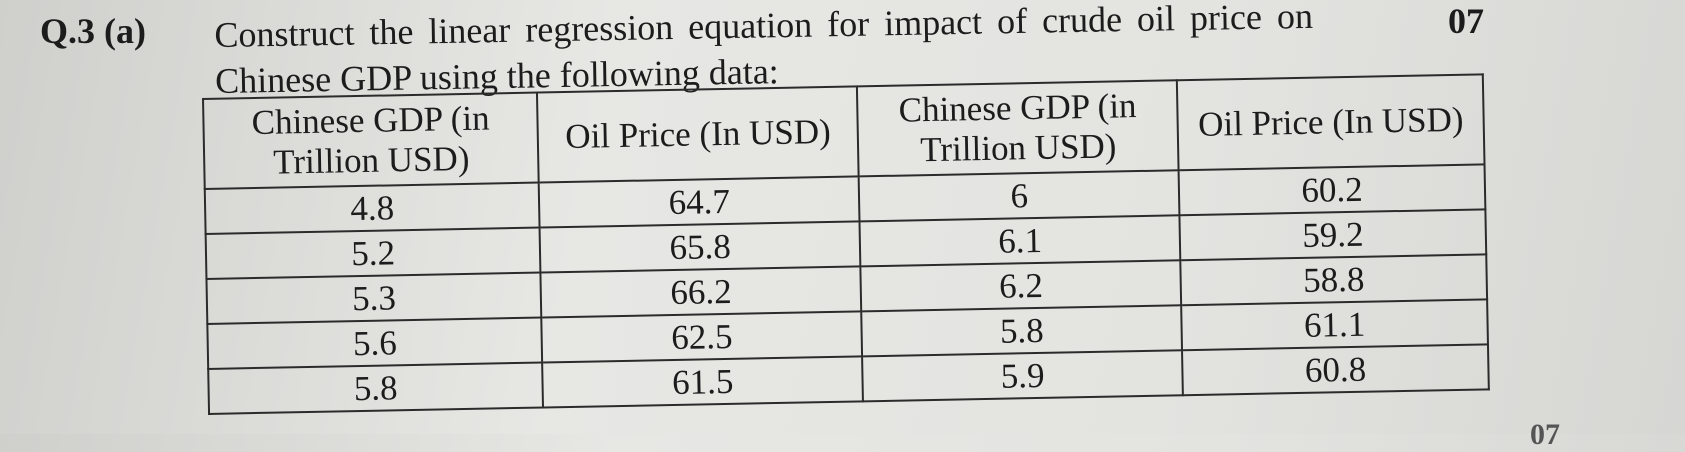  What do you see at coordinates (375, 343) in the screenshot?
I see `table-cell: 5.6` at bounding box center [375, 343].